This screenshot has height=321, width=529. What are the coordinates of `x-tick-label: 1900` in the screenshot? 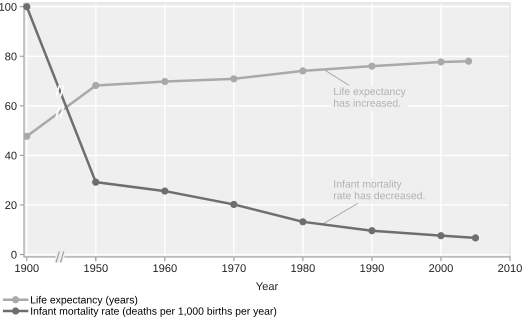 It's located at (27, 268).